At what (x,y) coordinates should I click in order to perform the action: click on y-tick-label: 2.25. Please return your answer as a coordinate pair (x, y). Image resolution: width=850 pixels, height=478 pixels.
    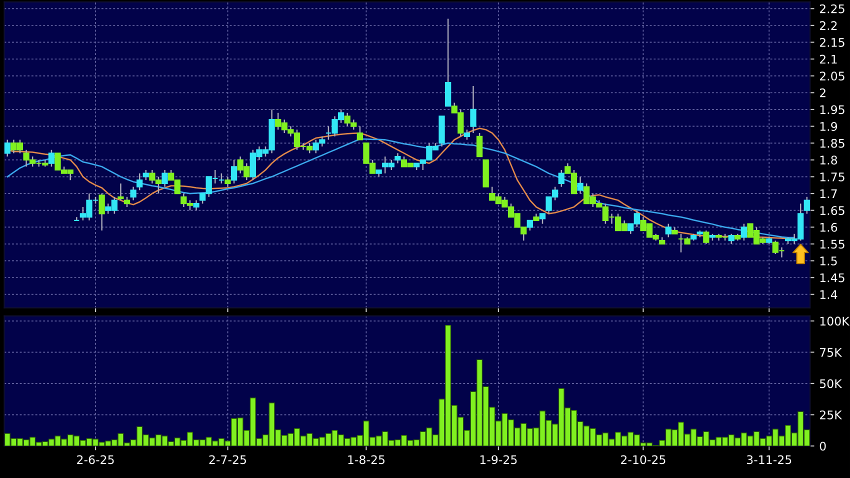
    Looking at the image, I should click on (832, 9).